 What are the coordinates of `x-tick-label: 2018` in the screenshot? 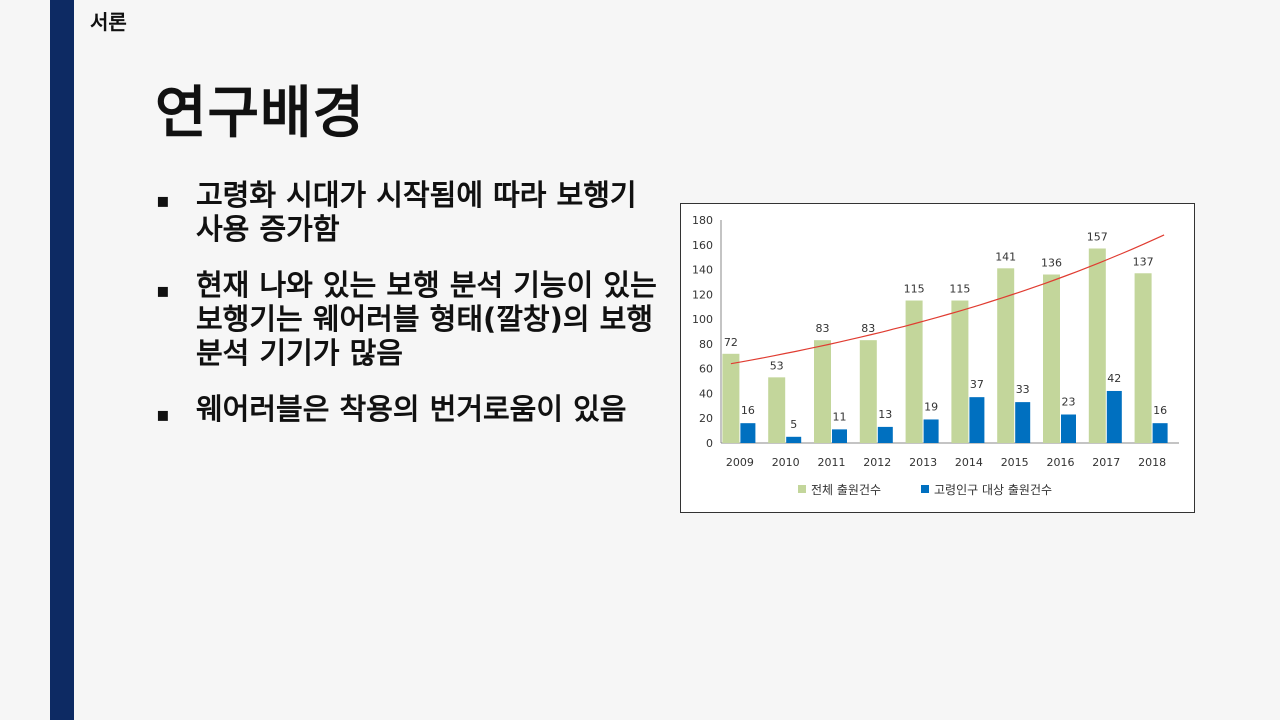 It's located at (1152, 462).